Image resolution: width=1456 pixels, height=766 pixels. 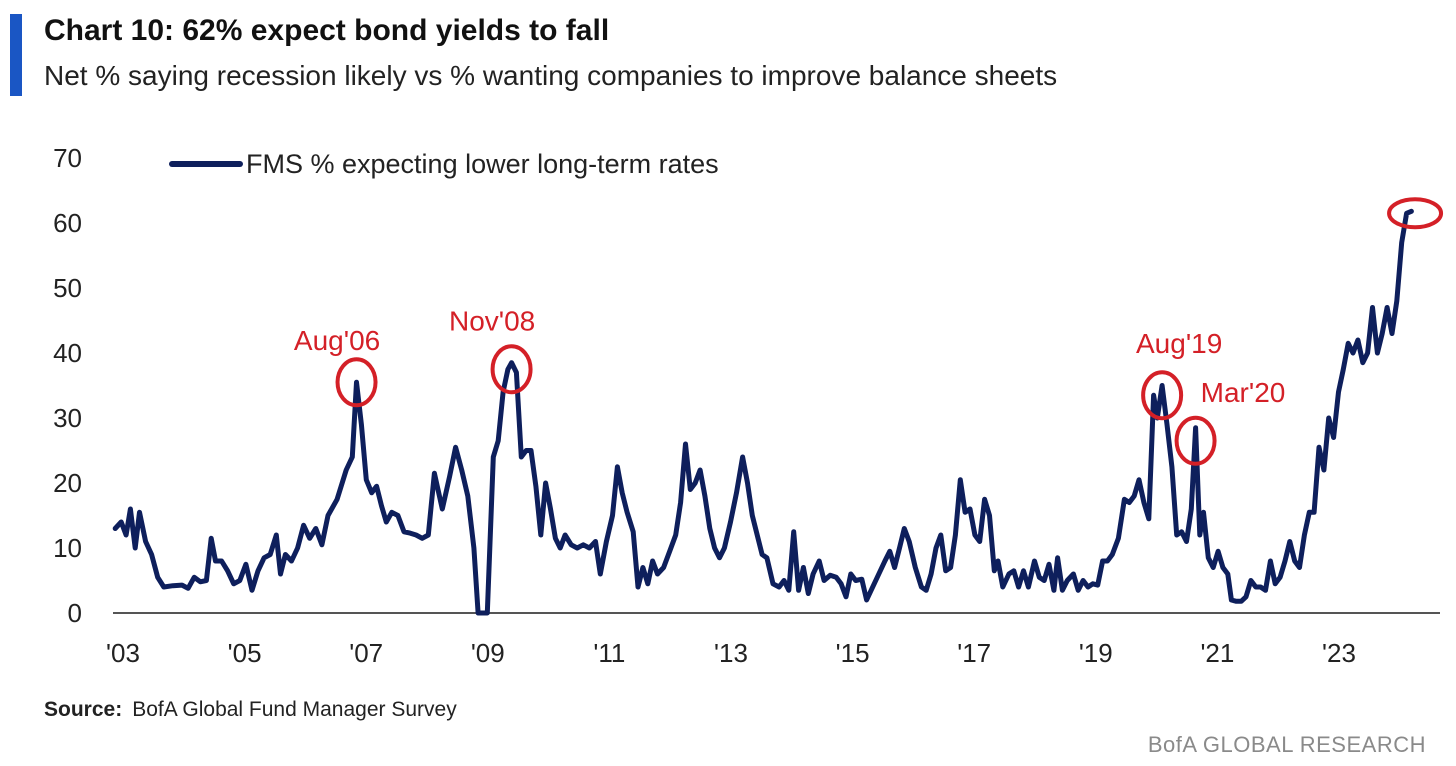 What do you see at coordinates (1243, 392) in the screenshot?
I see `annotation-label: Mar'20` at bounding box center [1243, 392].